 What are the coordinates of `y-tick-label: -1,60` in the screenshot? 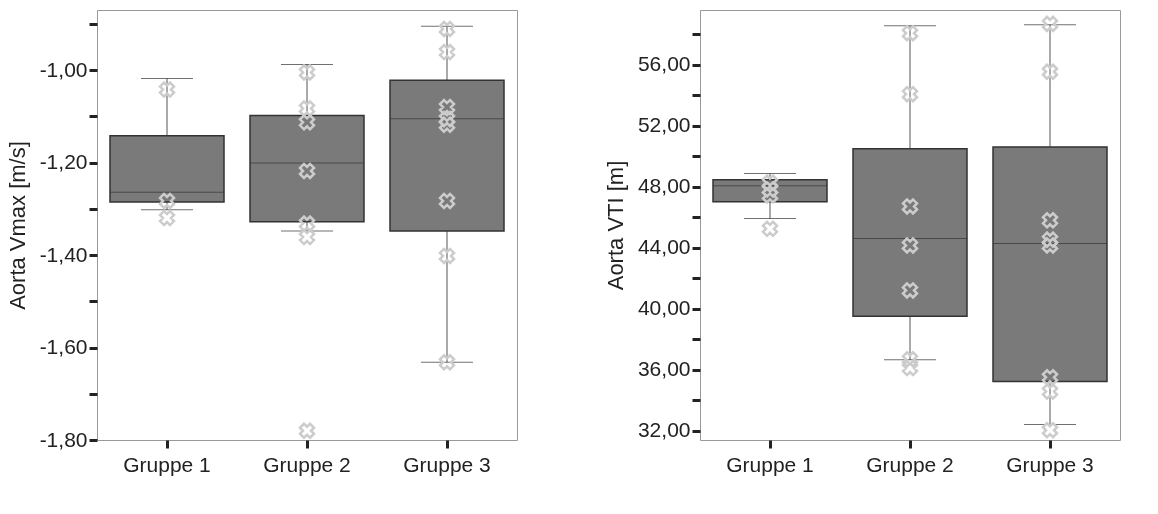 It's located at (63, 347).